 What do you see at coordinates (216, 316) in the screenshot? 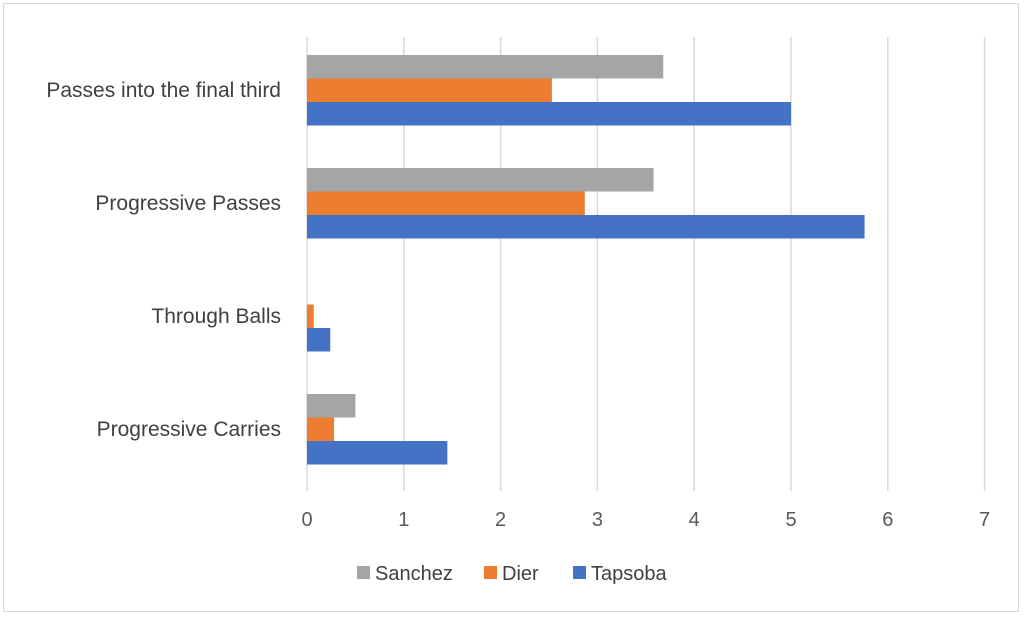
I see `category-label-through-balls: Through Balls` at bounding box center [216, 316].